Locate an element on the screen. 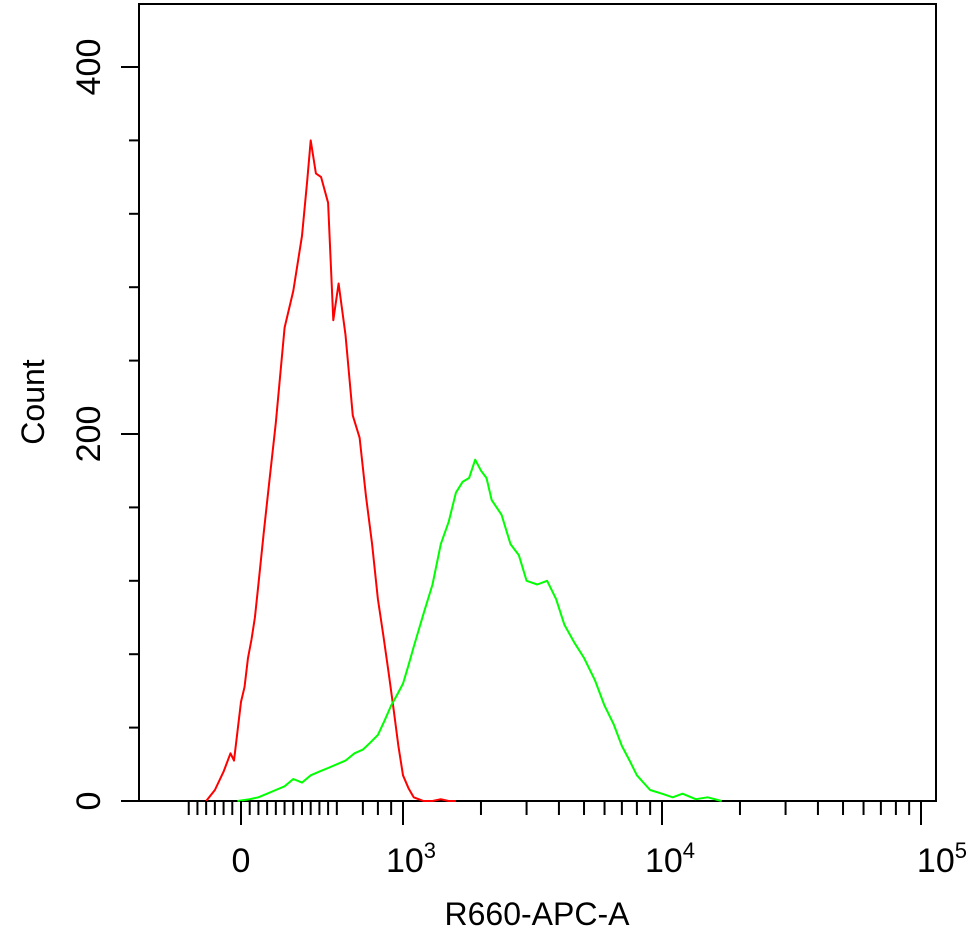  y-tick-label: 200 is located at coordinates (89, 434).